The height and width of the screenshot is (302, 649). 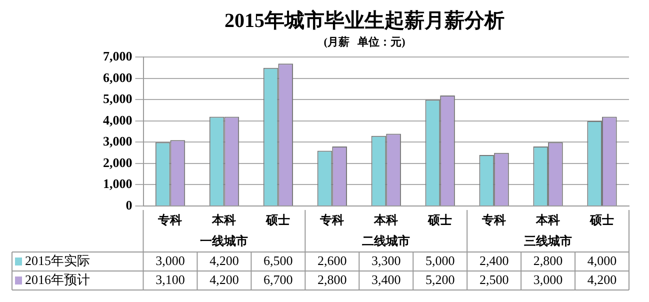 What do you see at coordinates (440, 279) in the screenshot?
I see `data-label: 5,200` at bounding box center [440, 279].